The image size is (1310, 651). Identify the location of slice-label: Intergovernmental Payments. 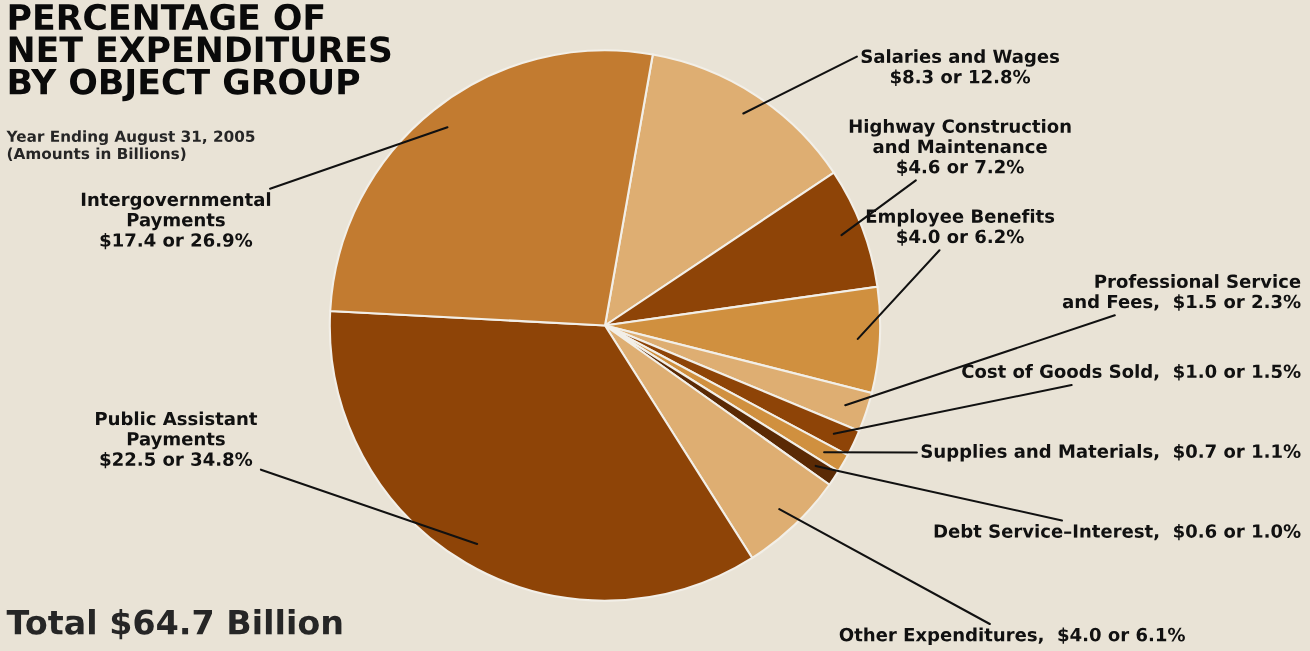
(176, 211).